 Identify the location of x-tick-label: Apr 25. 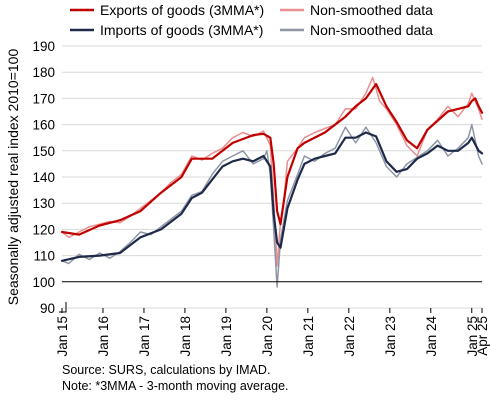
(482, 336).